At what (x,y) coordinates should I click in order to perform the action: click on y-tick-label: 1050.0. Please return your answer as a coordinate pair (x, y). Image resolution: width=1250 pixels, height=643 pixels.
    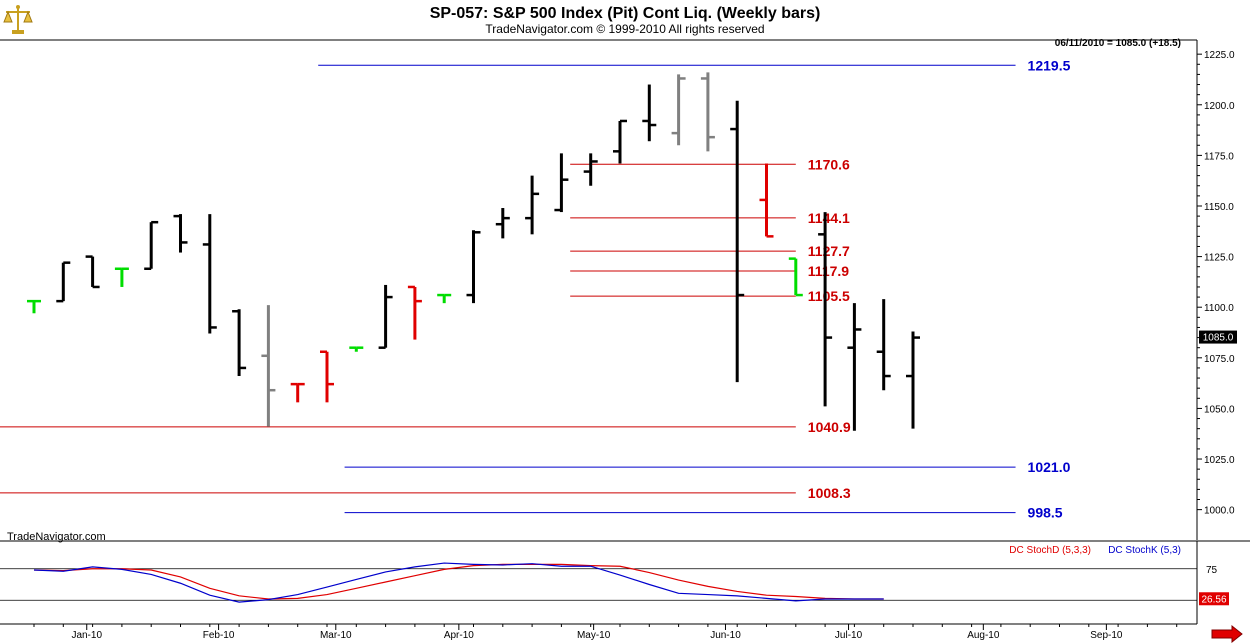
    Looking at the image, I should click on (1219, 409).